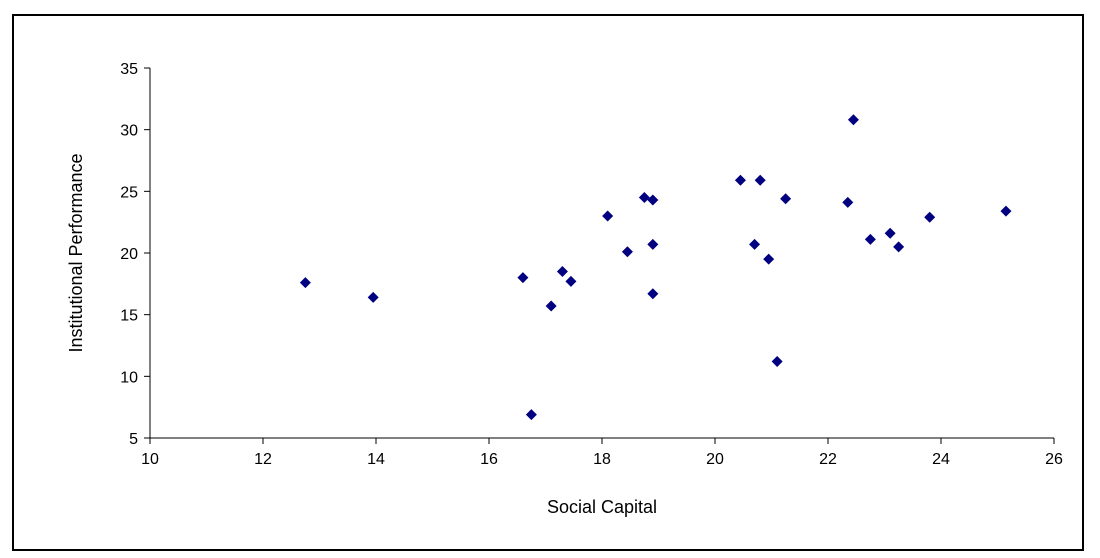  I want to click on y-tick-label: 15, so click(129, 316).